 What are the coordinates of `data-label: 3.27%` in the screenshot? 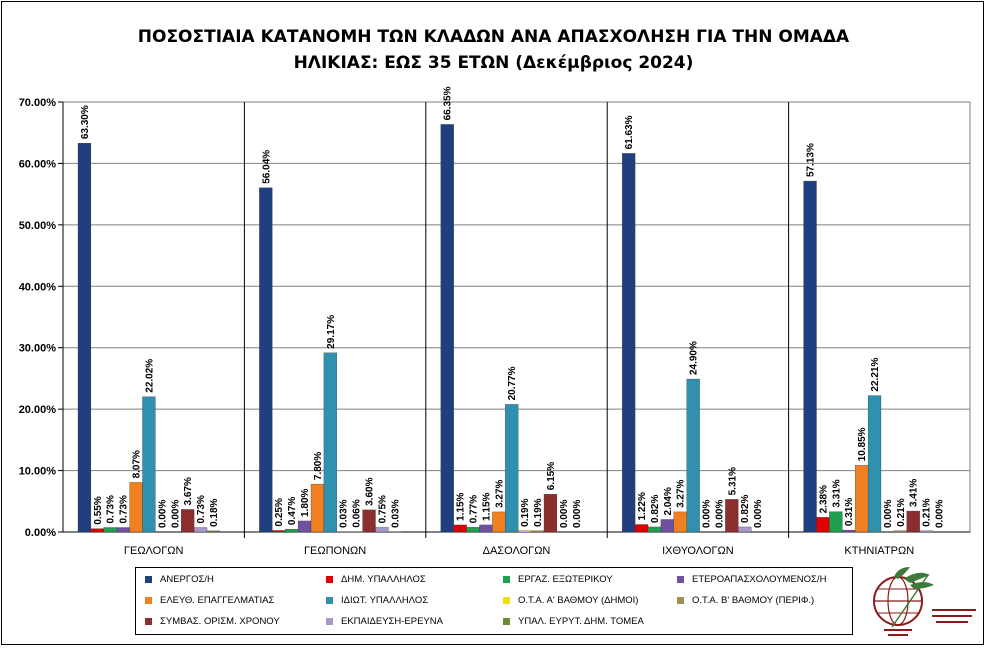 It's located at (499, 493).